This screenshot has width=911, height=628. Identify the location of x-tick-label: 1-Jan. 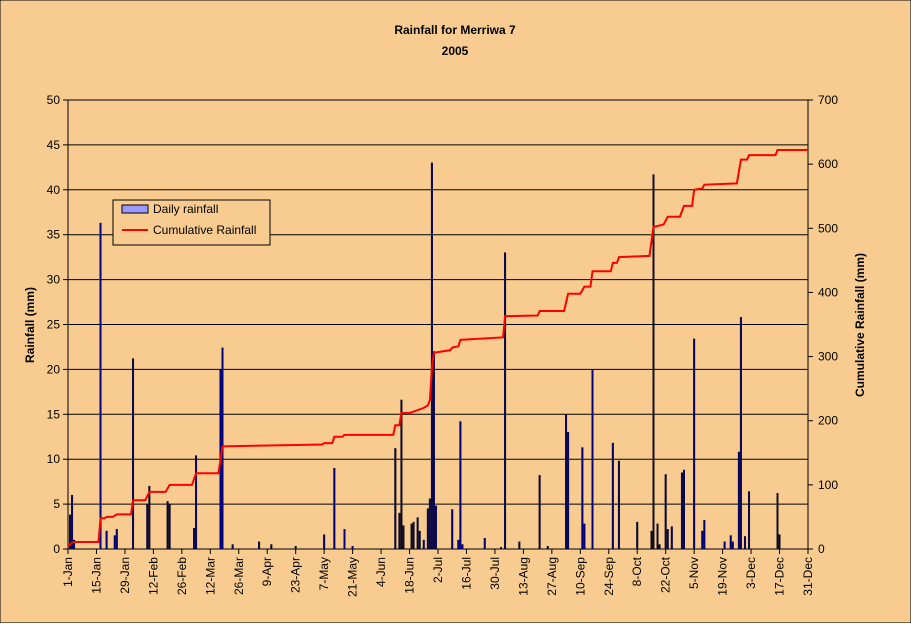
(68, 572).